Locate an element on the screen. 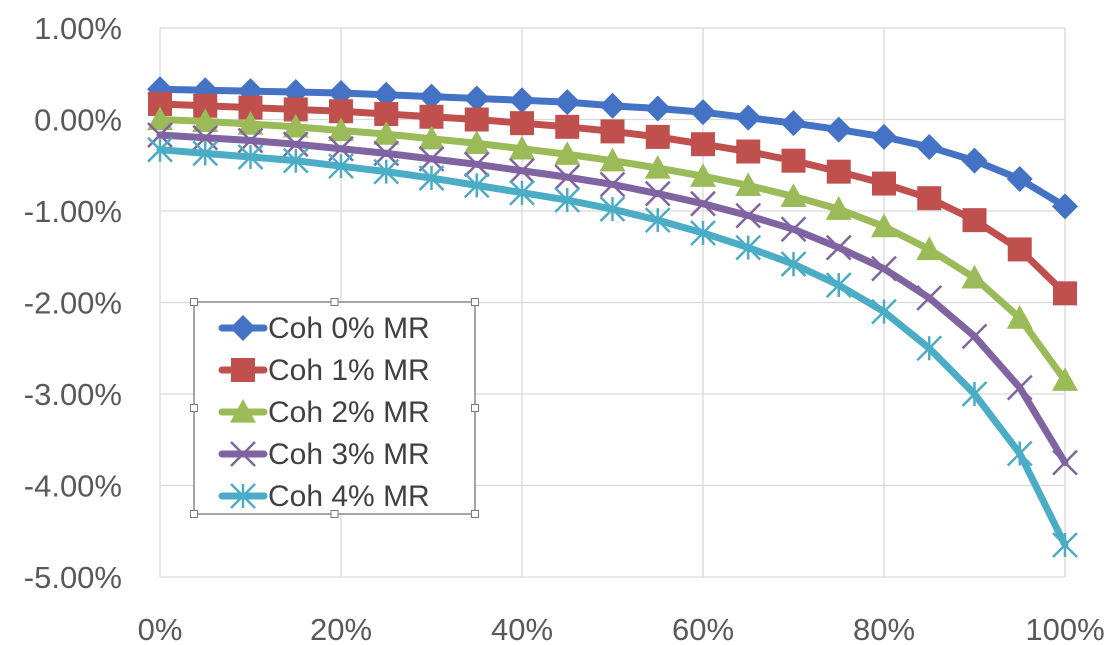 The width and height of the screenshot is (1120, 645). legend-entry: Coh 0% MR is located at coordinates (324, 328).